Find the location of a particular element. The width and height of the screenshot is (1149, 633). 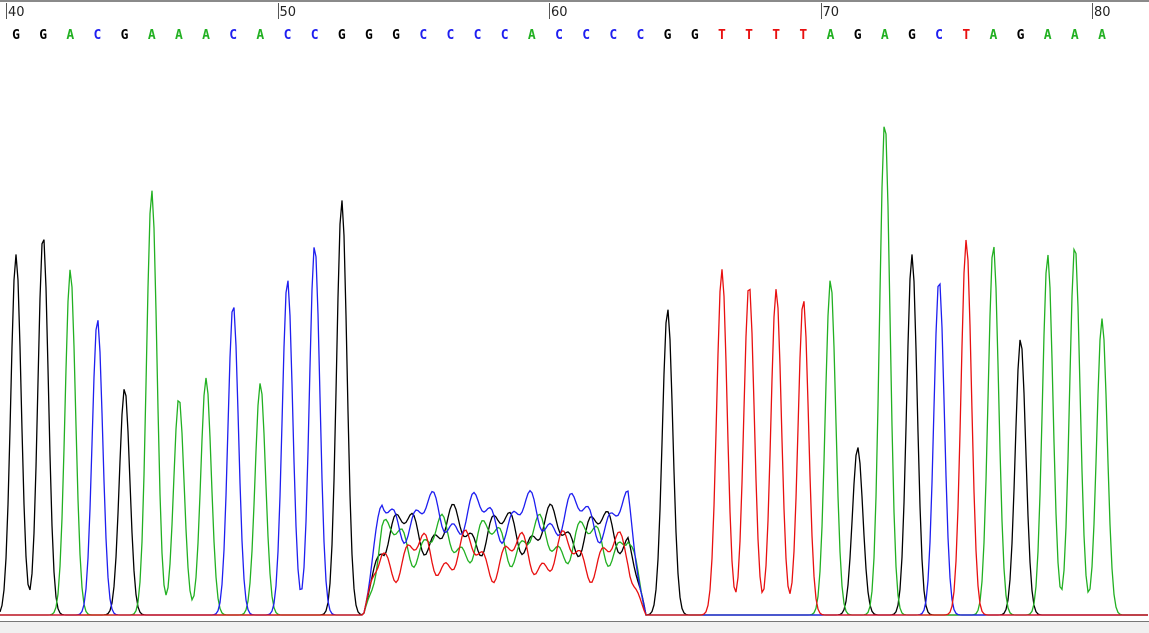

ruler-tick-label: 50 is located at coordinates (288, 12).